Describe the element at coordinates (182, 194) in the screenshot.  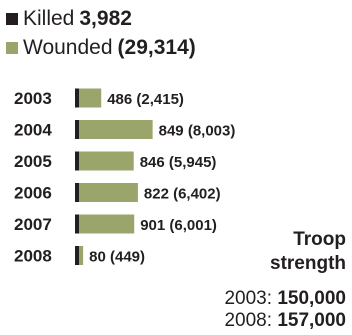
I see `data-label: 822 (6,402)` at that location.